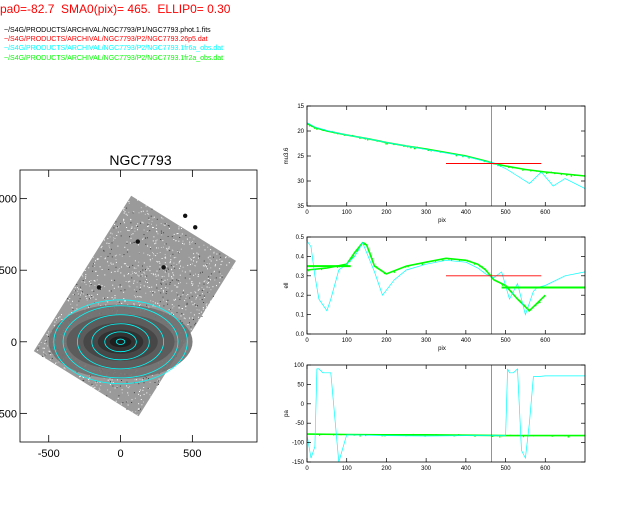  Describe the element at coordinates (287, 285) in the screenshot. I see `yaxis-label: ell` at that location.